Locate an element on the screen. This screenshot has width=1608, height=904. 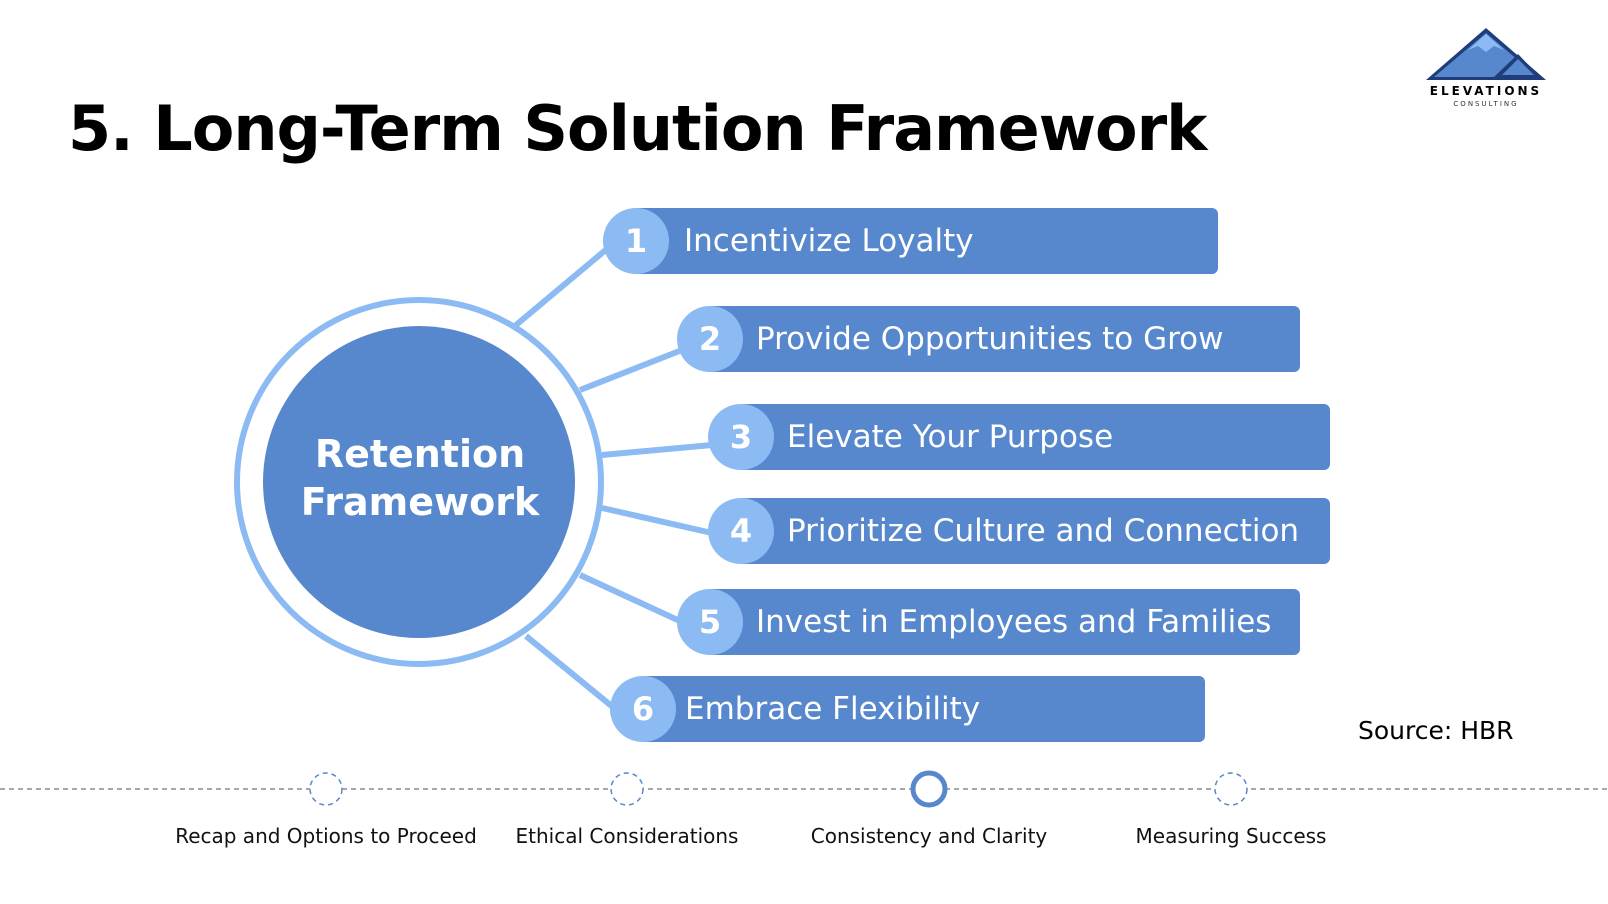
item-number-badge: 2 is located at coordinates (710, 339).